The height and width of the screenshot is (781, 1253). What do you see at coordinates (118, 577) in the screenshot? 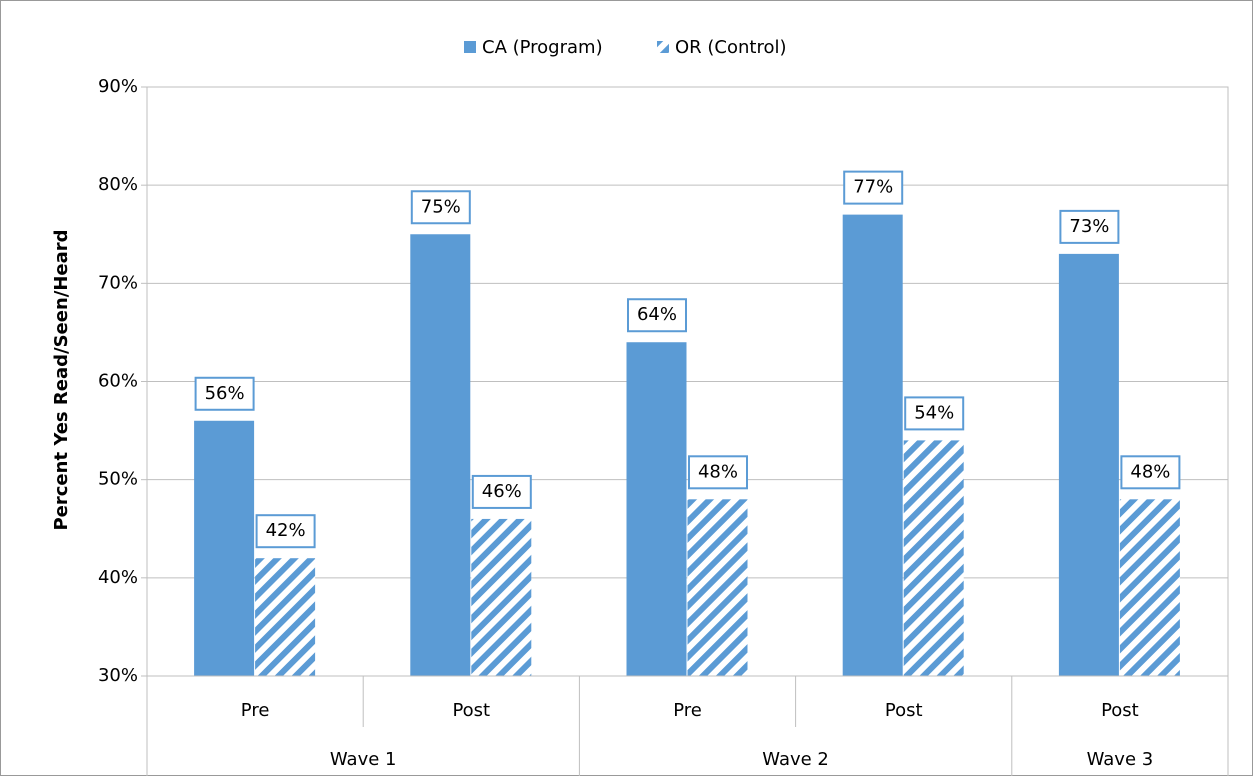
I see `y-tick-label: 40%` at bounding box center [118, 577].